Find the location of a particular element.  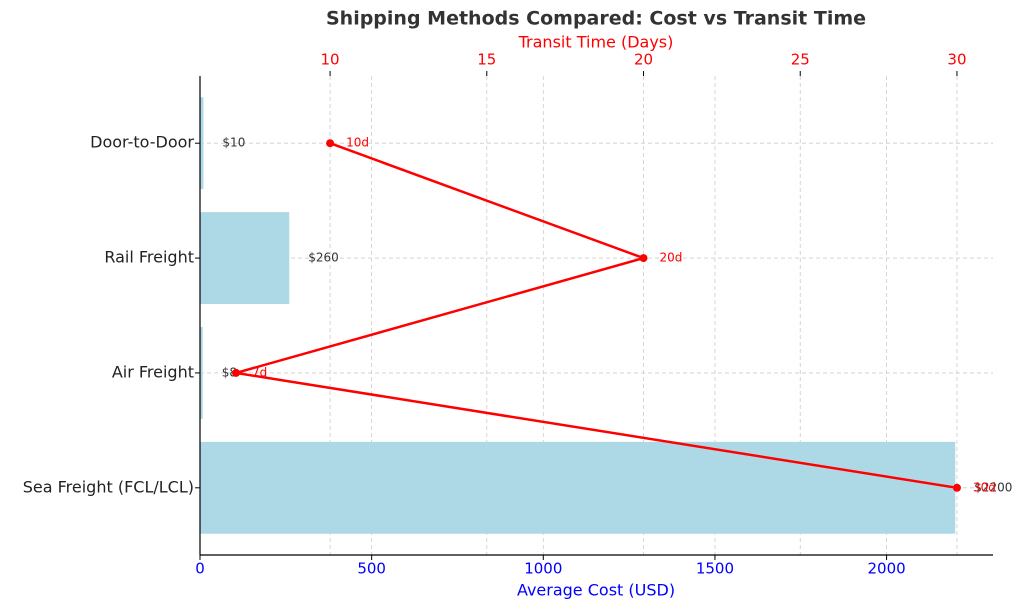

y-tick-label: Sea Freight (FCL/LCL) is located at coordinates (108, 486).